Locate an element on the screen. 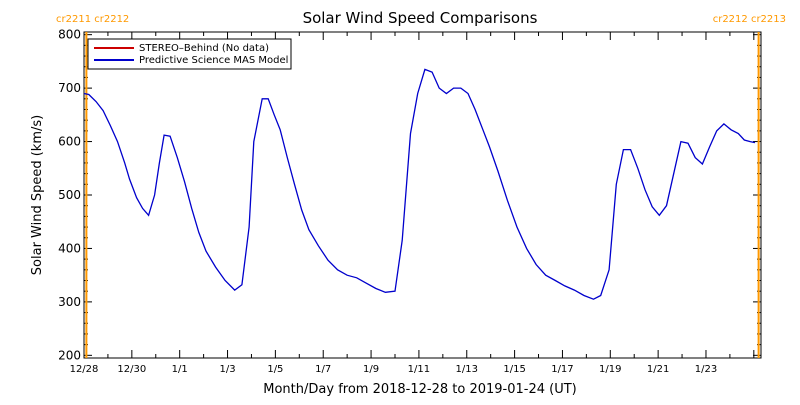 The image size is (800, 405). carrington-marker-label: cr2212 cr2213 is located at coordinates (749, 19).